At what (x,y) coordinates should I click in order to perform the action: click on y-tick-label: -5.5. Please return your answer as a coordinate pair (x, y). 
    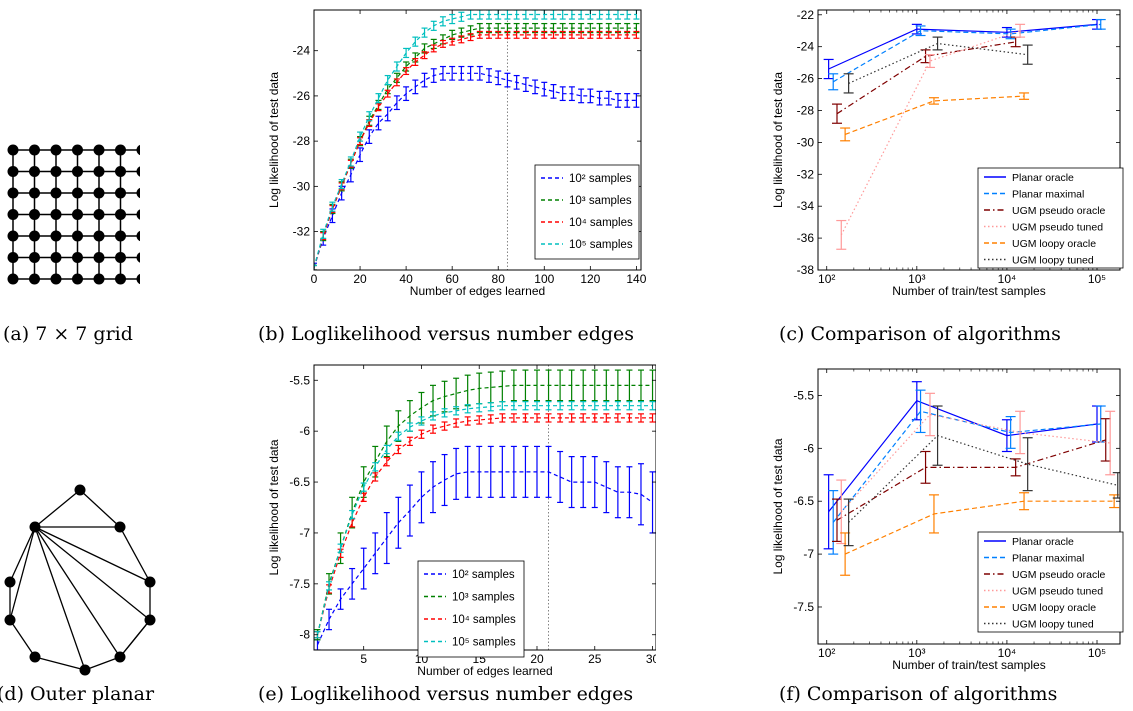
    Looking at the image, I should click on (803, 395).